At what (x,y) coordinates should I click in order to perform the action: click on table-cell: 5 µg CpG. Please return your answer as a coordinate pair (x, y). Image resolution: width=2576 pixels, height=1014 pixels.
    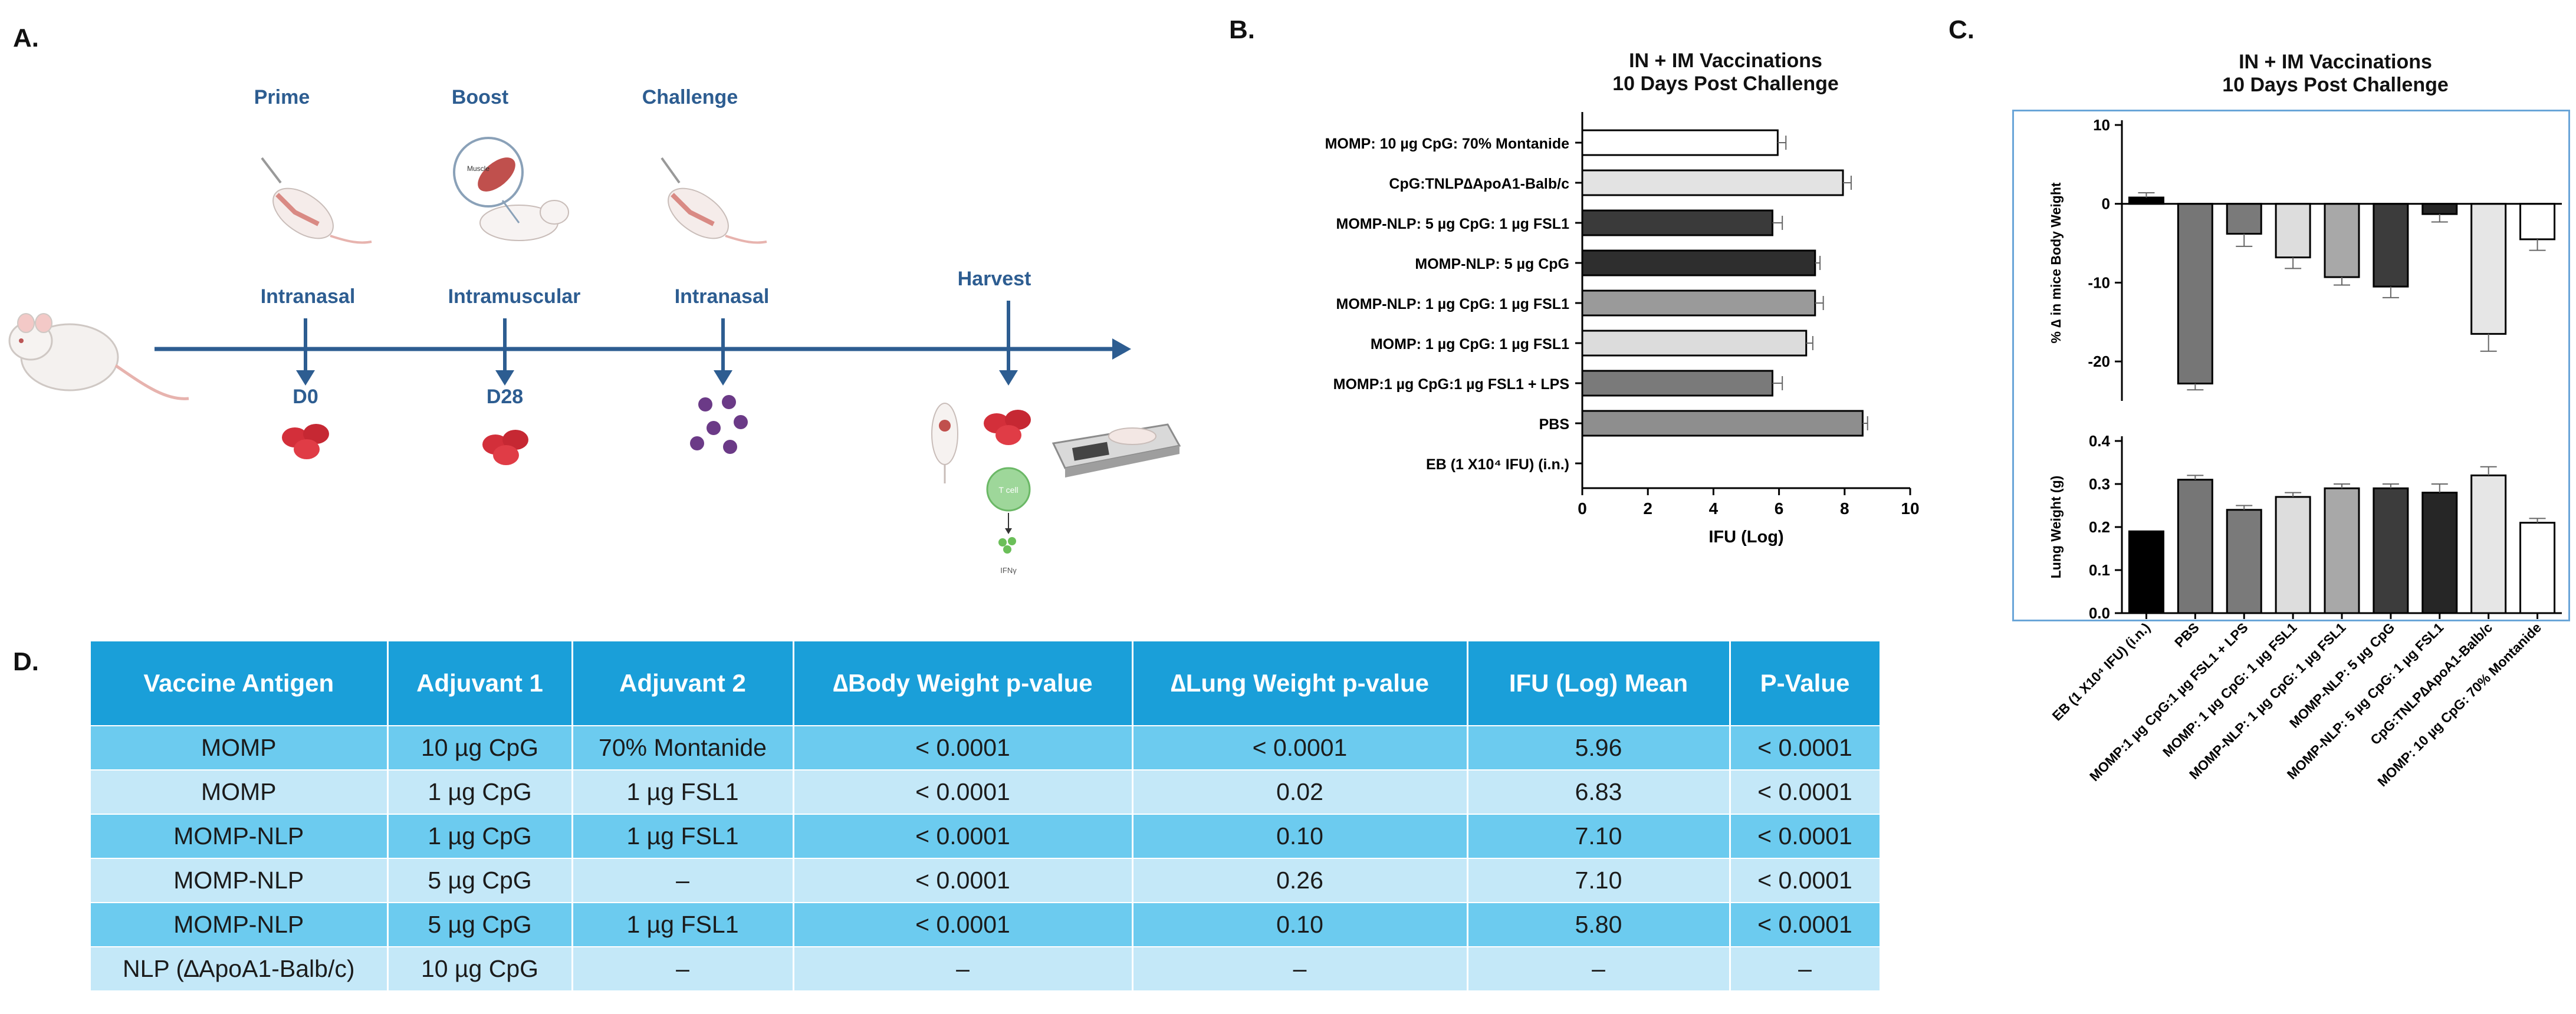
    Looking at the image, I should click on (480, 924).